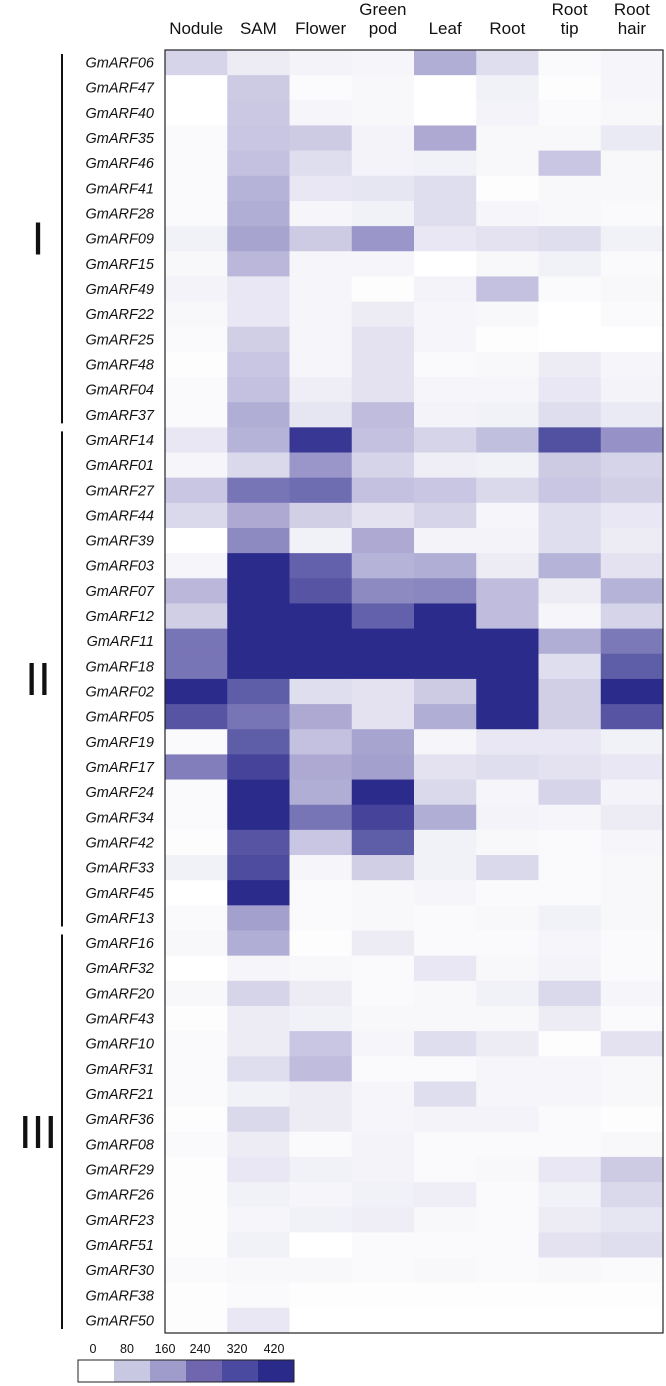 This screenshot has height=1386, width=666. Describe the element at coordinates (120, 1321) in the screenshot. I see `row-label-gmarf50: GmARF50` at that location.